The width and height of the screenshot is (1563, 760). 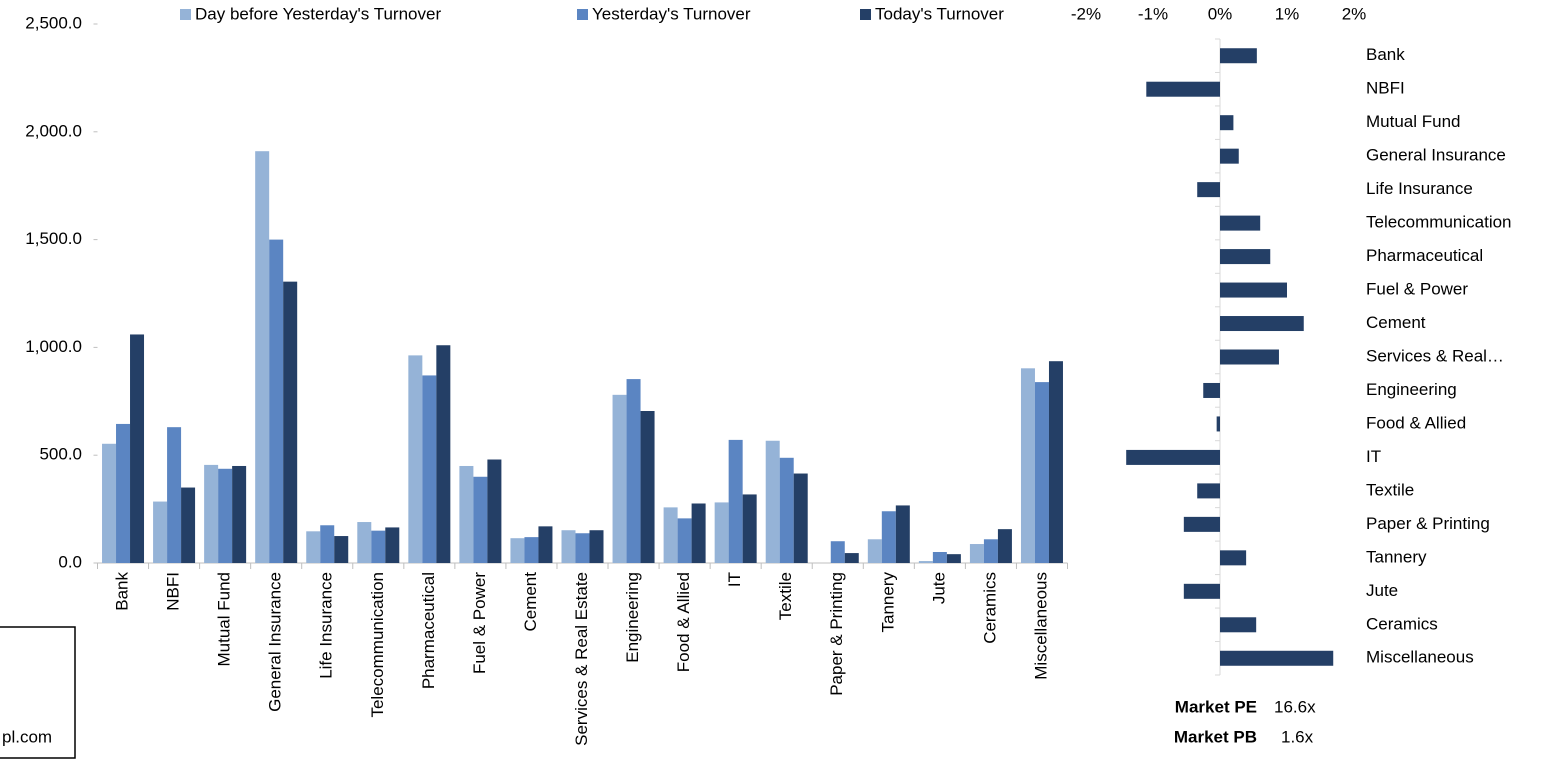 I want to click on category-label: Life Insurance, so click(x=1419, y=188).